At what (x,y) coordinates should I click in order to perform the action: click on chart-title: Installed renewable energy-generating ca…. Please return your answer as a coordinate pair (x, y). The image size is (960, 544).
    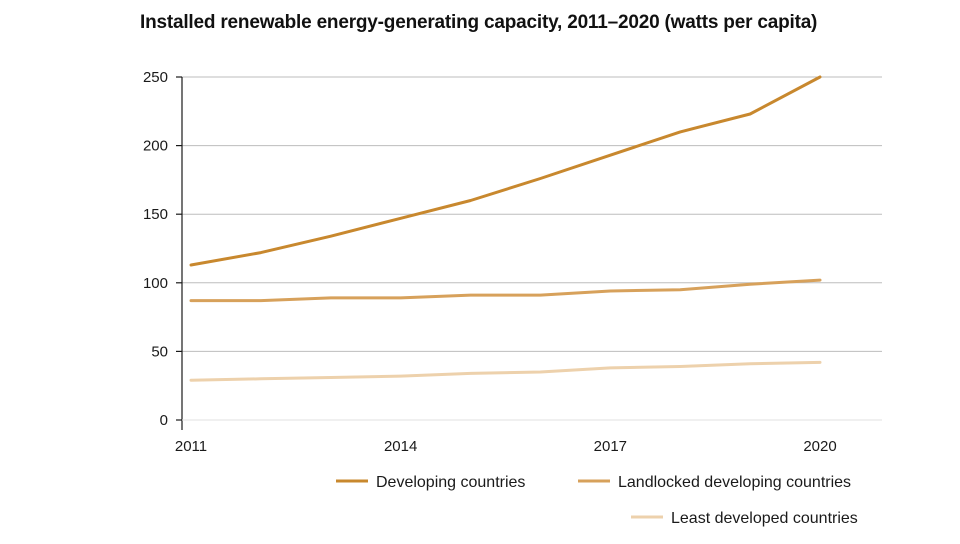
    Looking at the image, I should click on (479, 22).